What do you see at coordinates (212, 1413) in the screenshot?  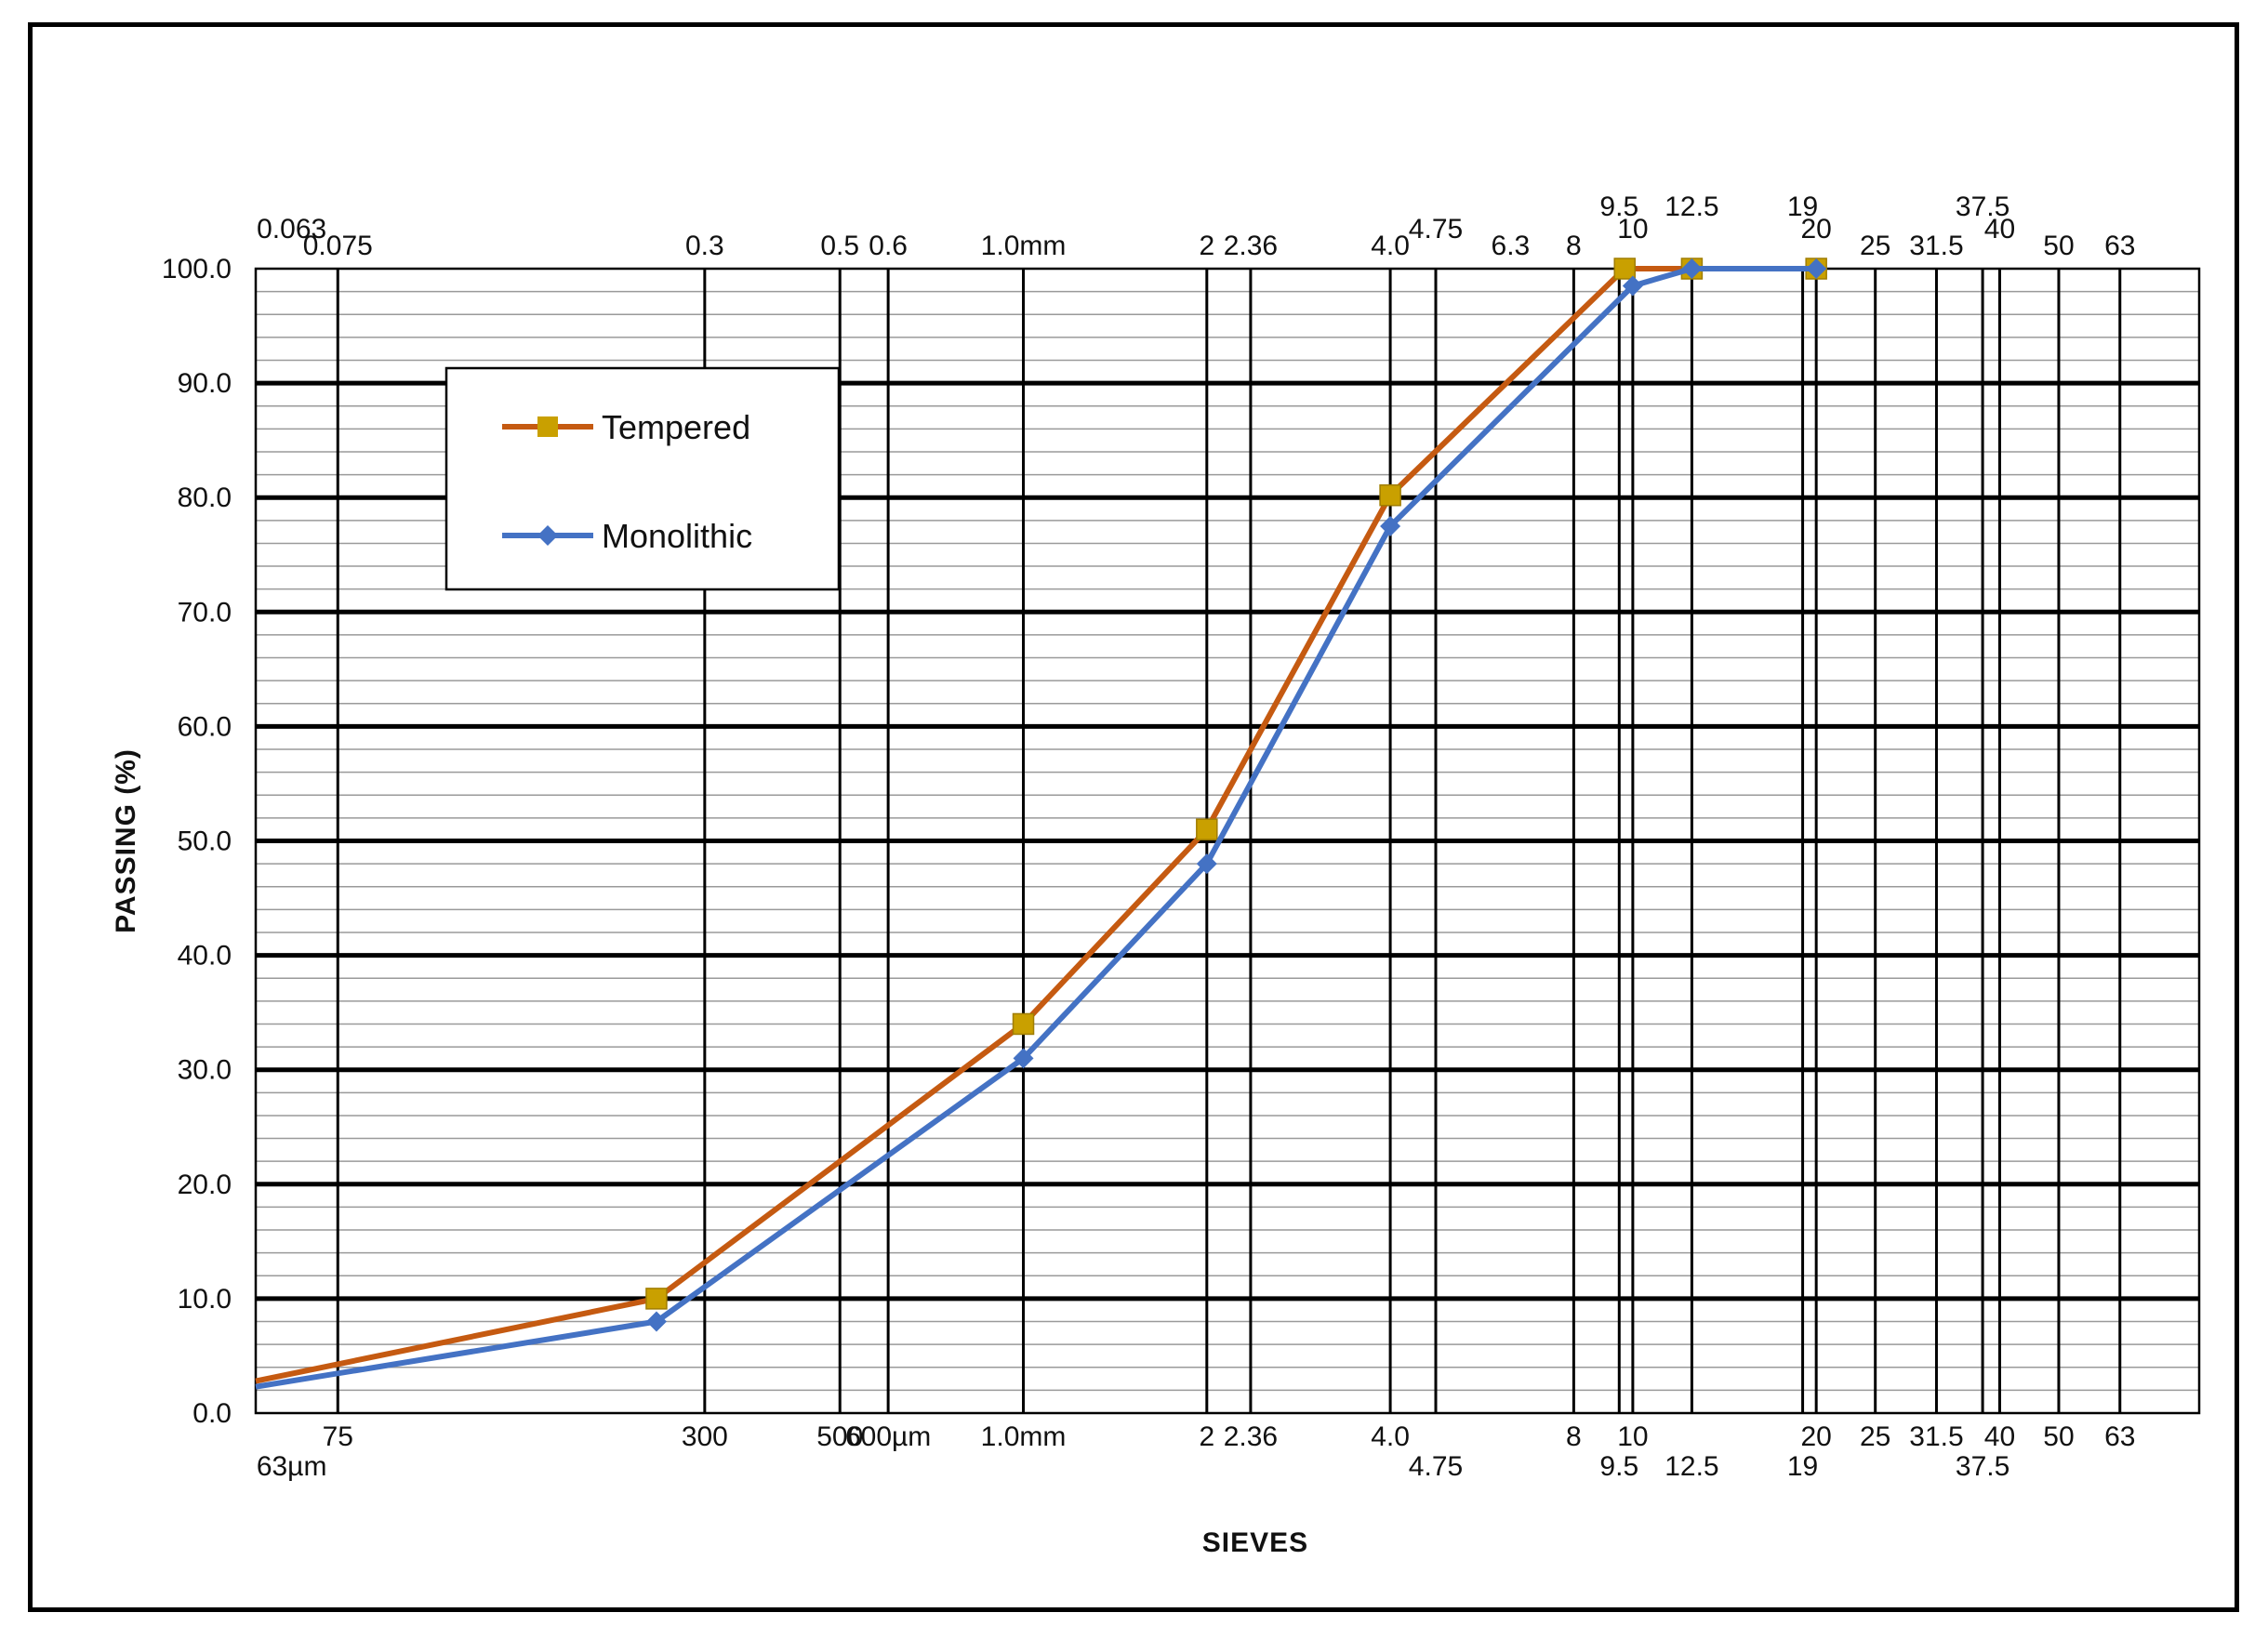 I see `y-tick-label: 0.0` at bounding box center [212, 1413].